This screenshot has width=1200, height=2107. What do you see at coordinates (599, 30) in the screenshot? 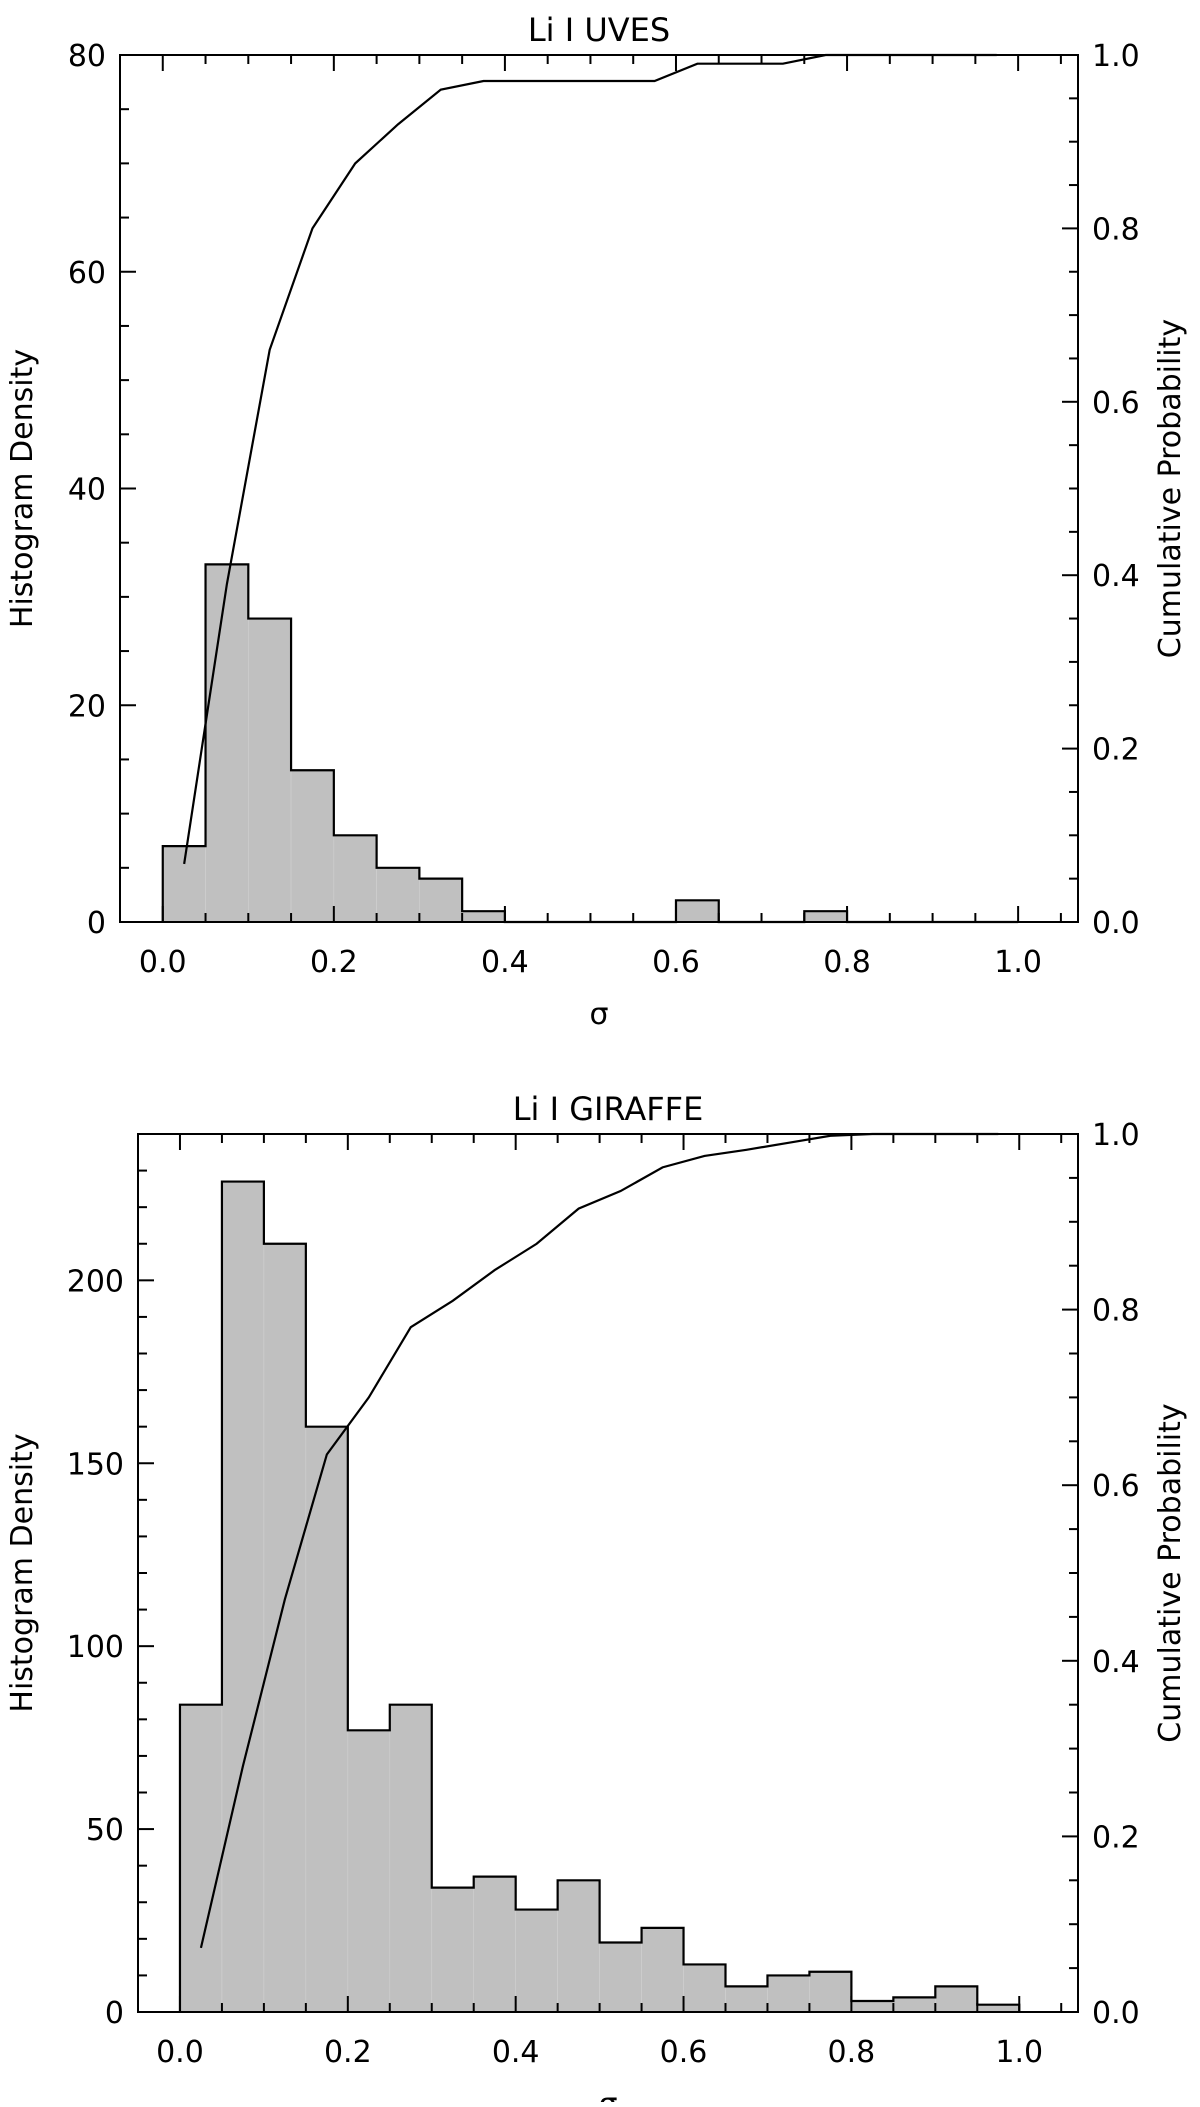
I see `chart-title: Li I UVES` at bounding box center [599, 30].